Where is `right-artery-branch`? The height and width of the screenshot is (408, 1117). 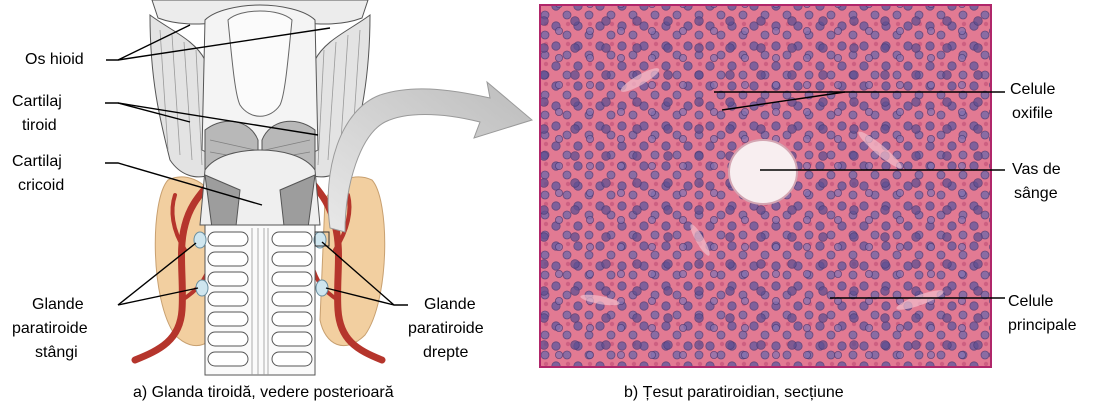
right-artery-branch is located at coordinates (342, 222).